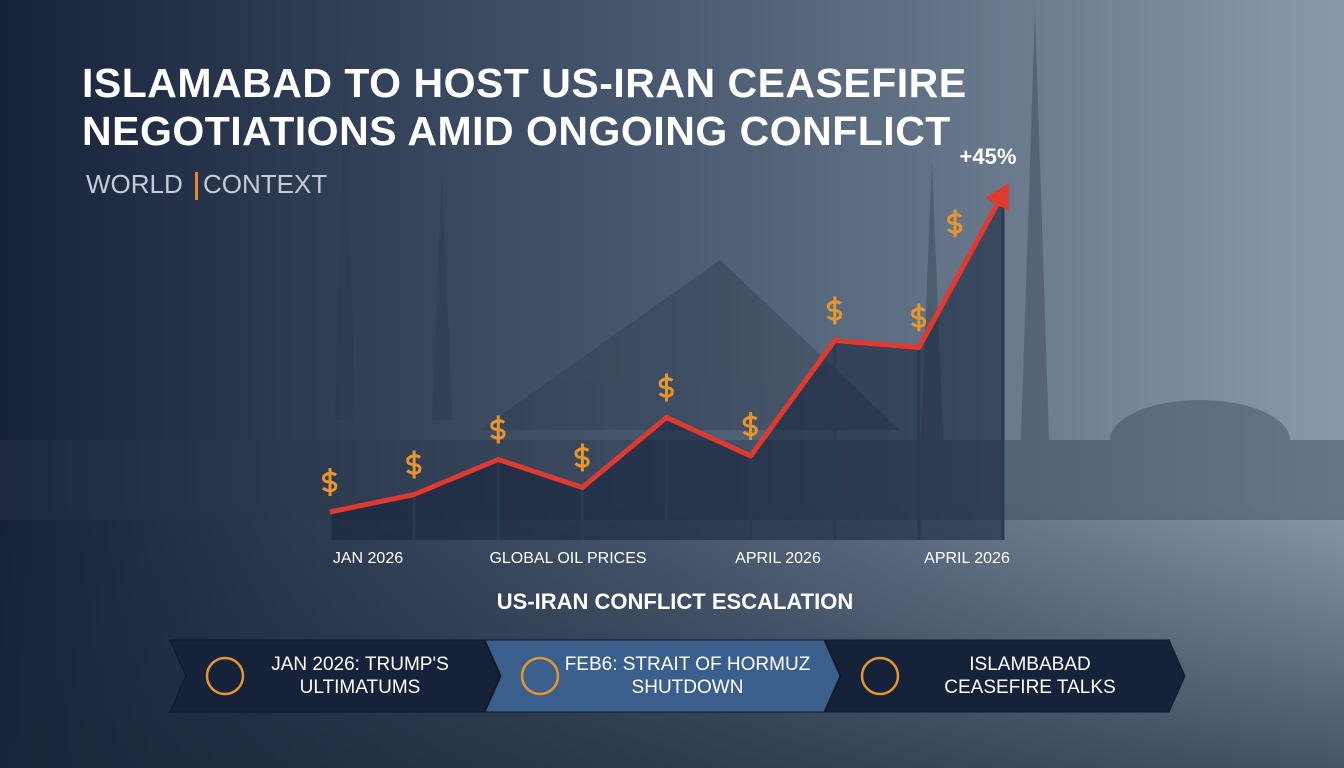 The image size is (1344, 768). I want to click on x-label: JAN 2026, so click(368, 558).